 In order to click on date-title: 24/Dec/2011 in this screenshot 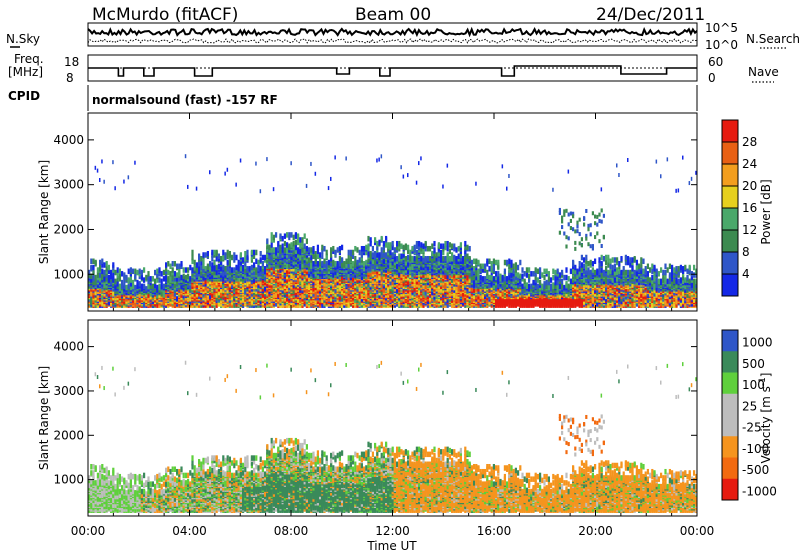, I will do `click(650, 15)`.